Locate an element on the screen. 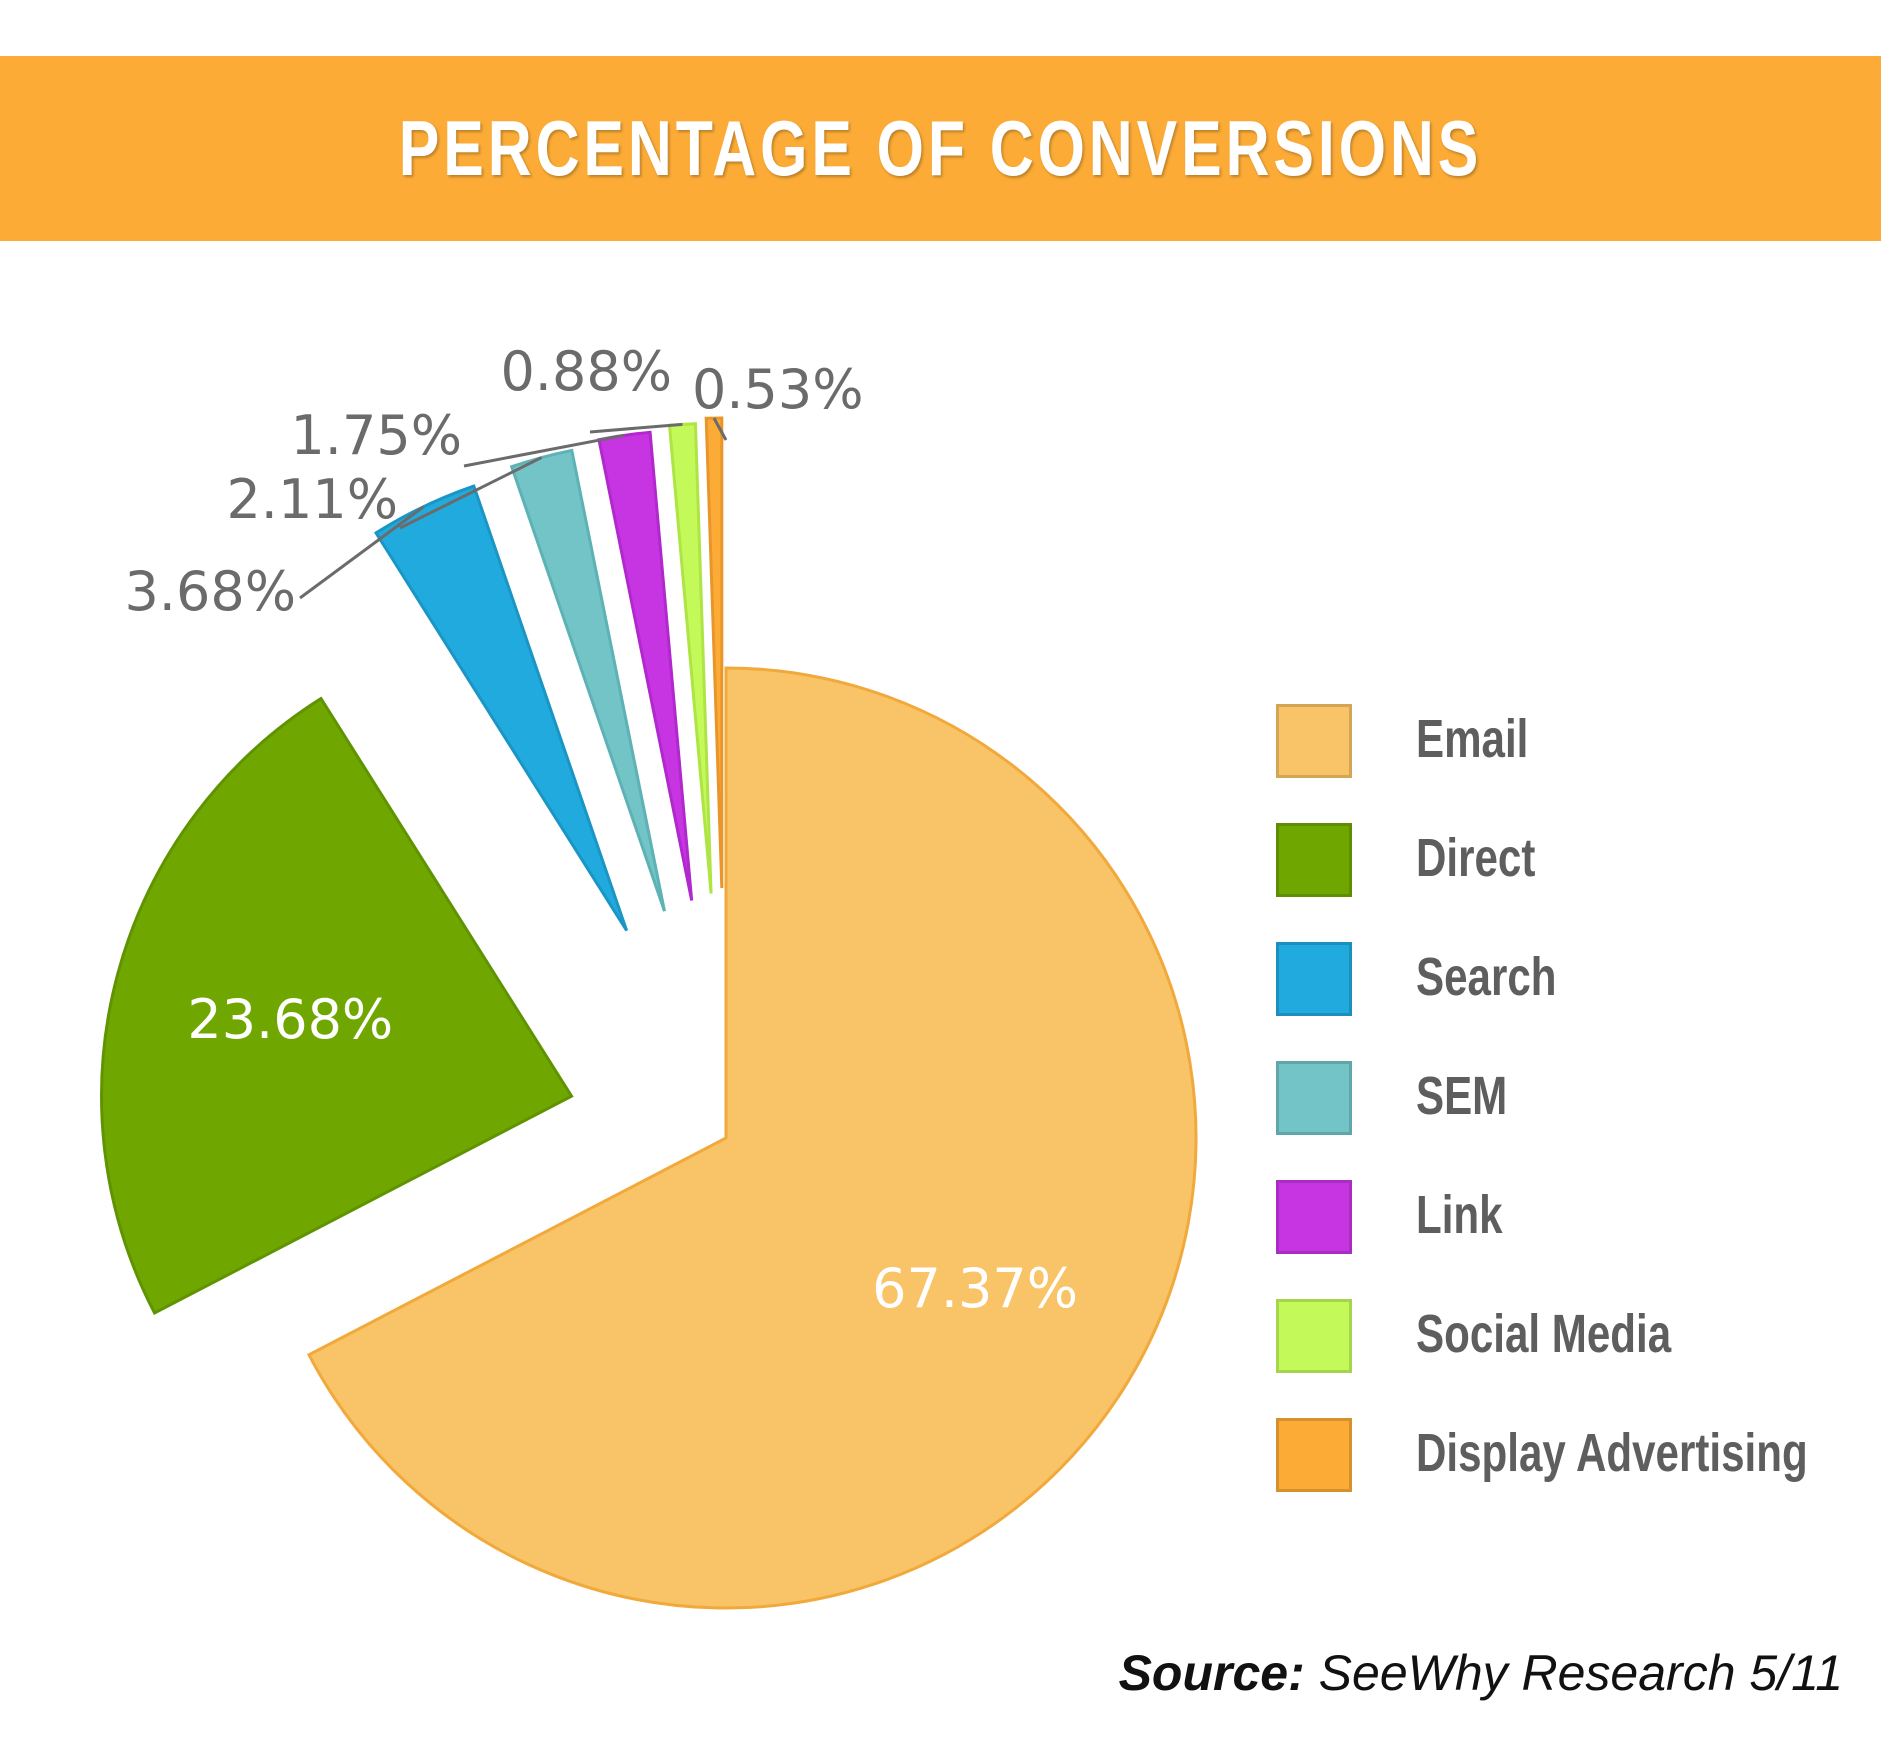 The height and width of the screenshot is (1758, 1881). legend-item: Social Media is located at coordinates (1556, 1339).